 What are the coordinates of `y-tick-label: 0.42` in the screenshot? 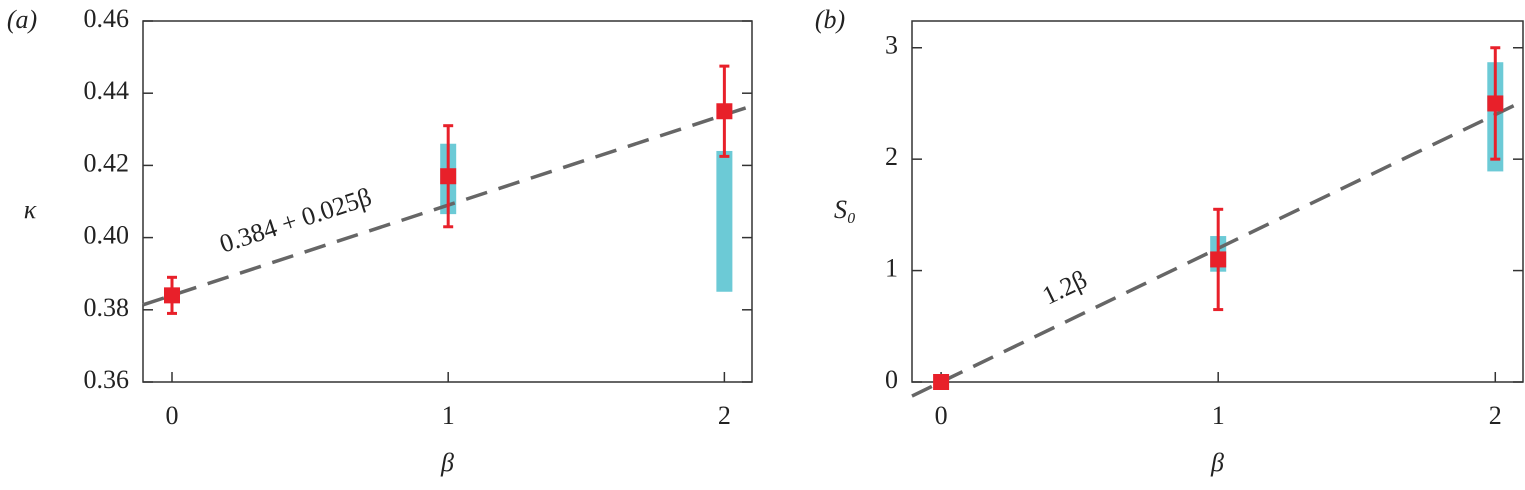 It's located at (107, 162).